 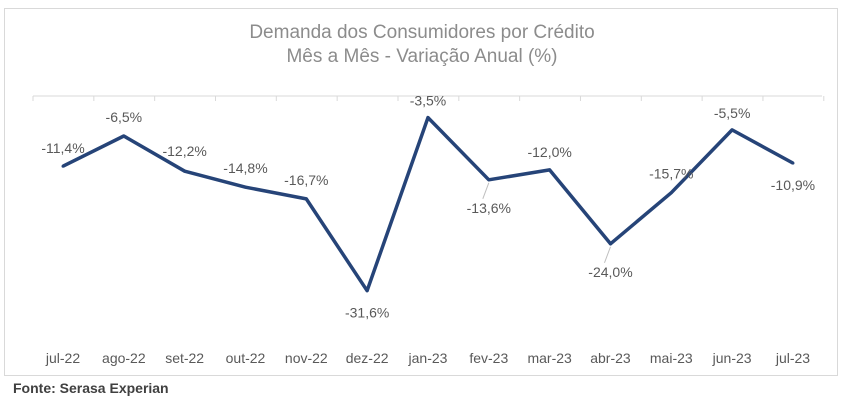 What do you see at coordinates (549, 358) in the screenshot?
I see `x-tick-label: mar-23` at bounding box center [549, 358].